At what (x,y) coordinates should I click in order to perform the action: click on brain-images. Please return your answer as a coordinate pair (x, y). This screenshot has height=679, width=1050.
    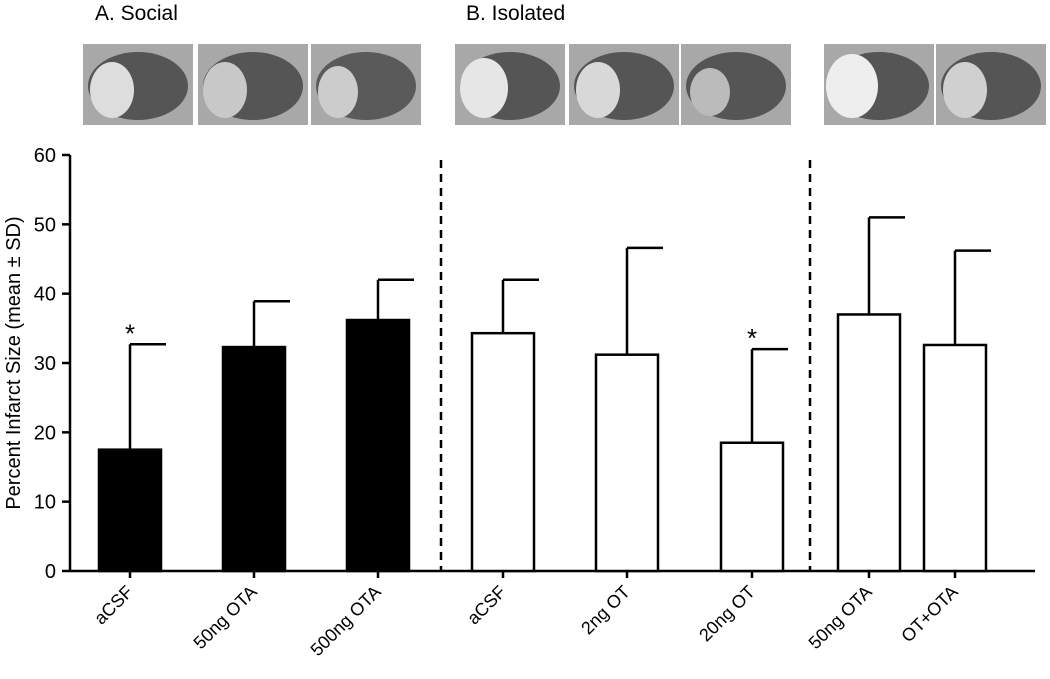
    Looking at the image, I should click on (564, 84).